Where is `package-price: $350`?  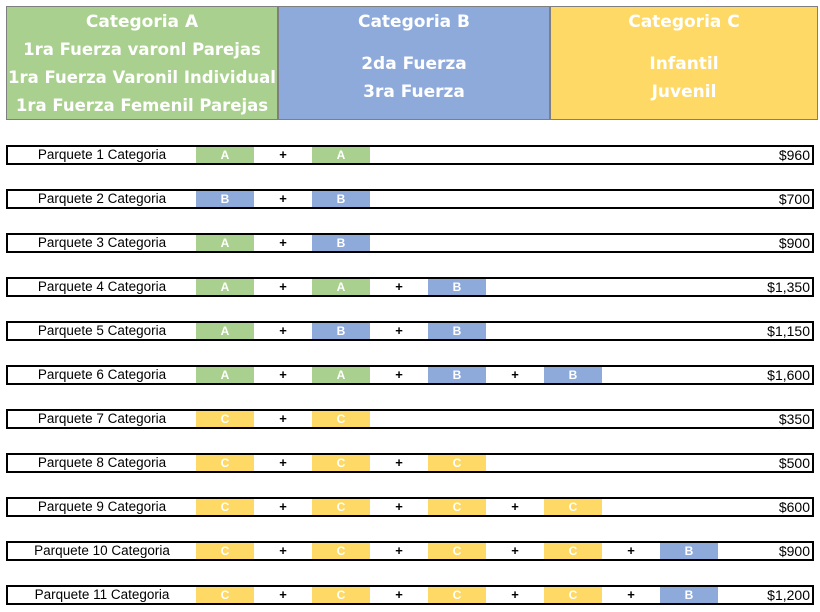
package-price: $350 is located at coordinates (794, 419).